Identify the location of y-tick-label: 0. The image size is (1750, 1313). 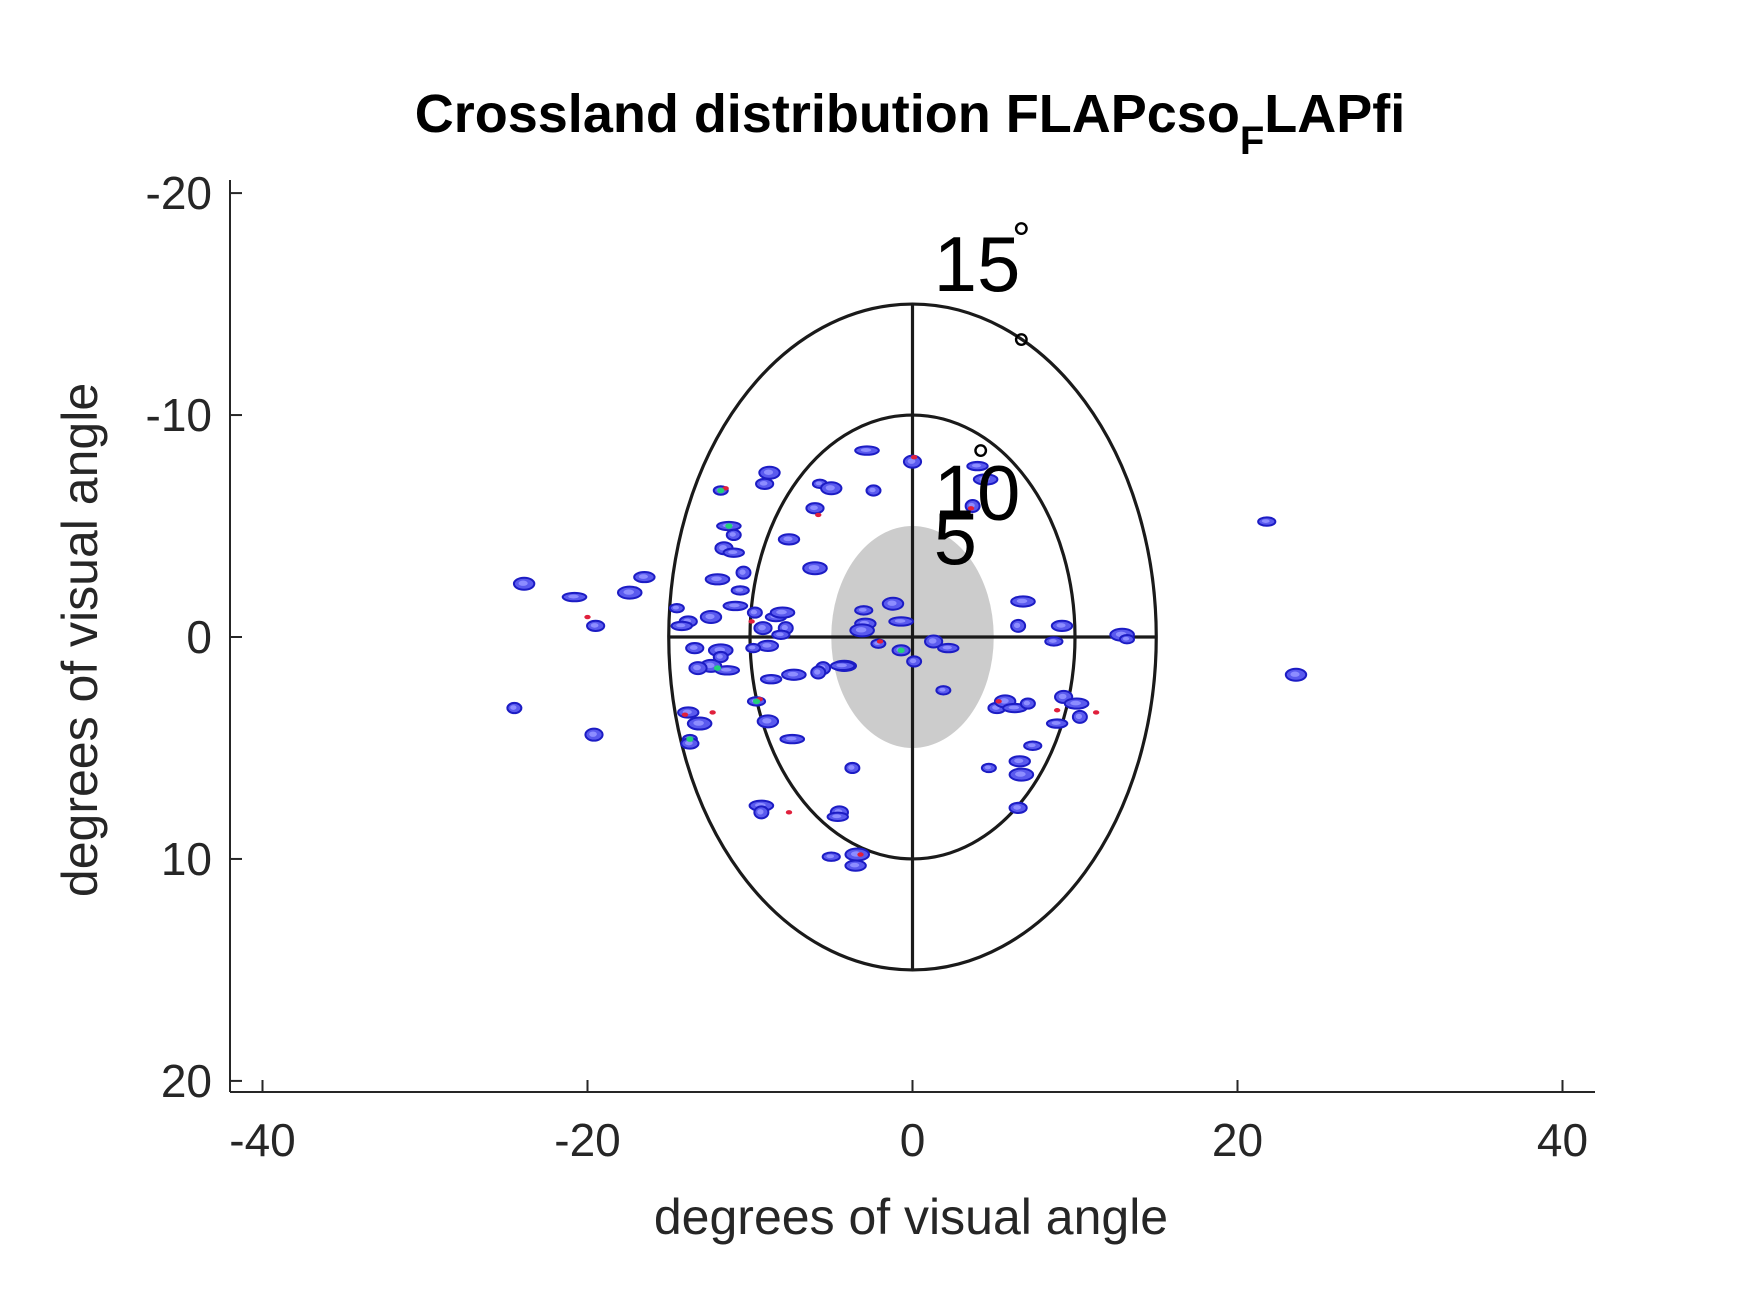
(199, 637).